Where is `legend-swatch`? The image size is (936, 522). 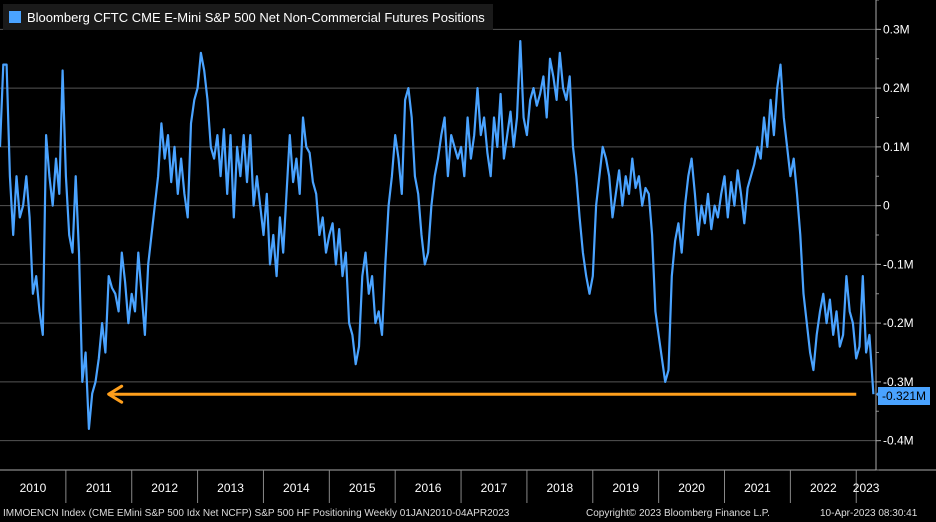 legend-swatch is located at coordinates (15, 17).